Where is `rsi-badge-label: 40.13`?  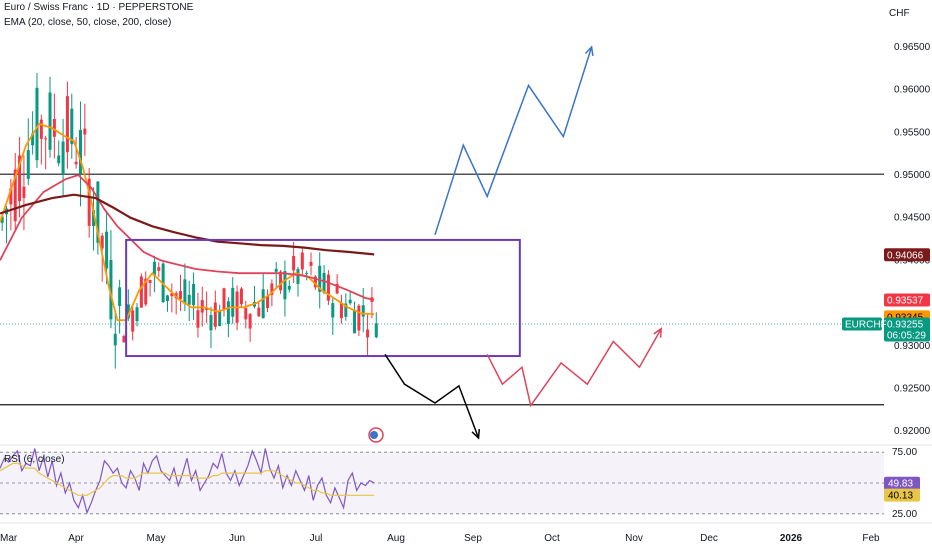 rsi-badge-label: 40.13 is located at coordinates (900, 496).